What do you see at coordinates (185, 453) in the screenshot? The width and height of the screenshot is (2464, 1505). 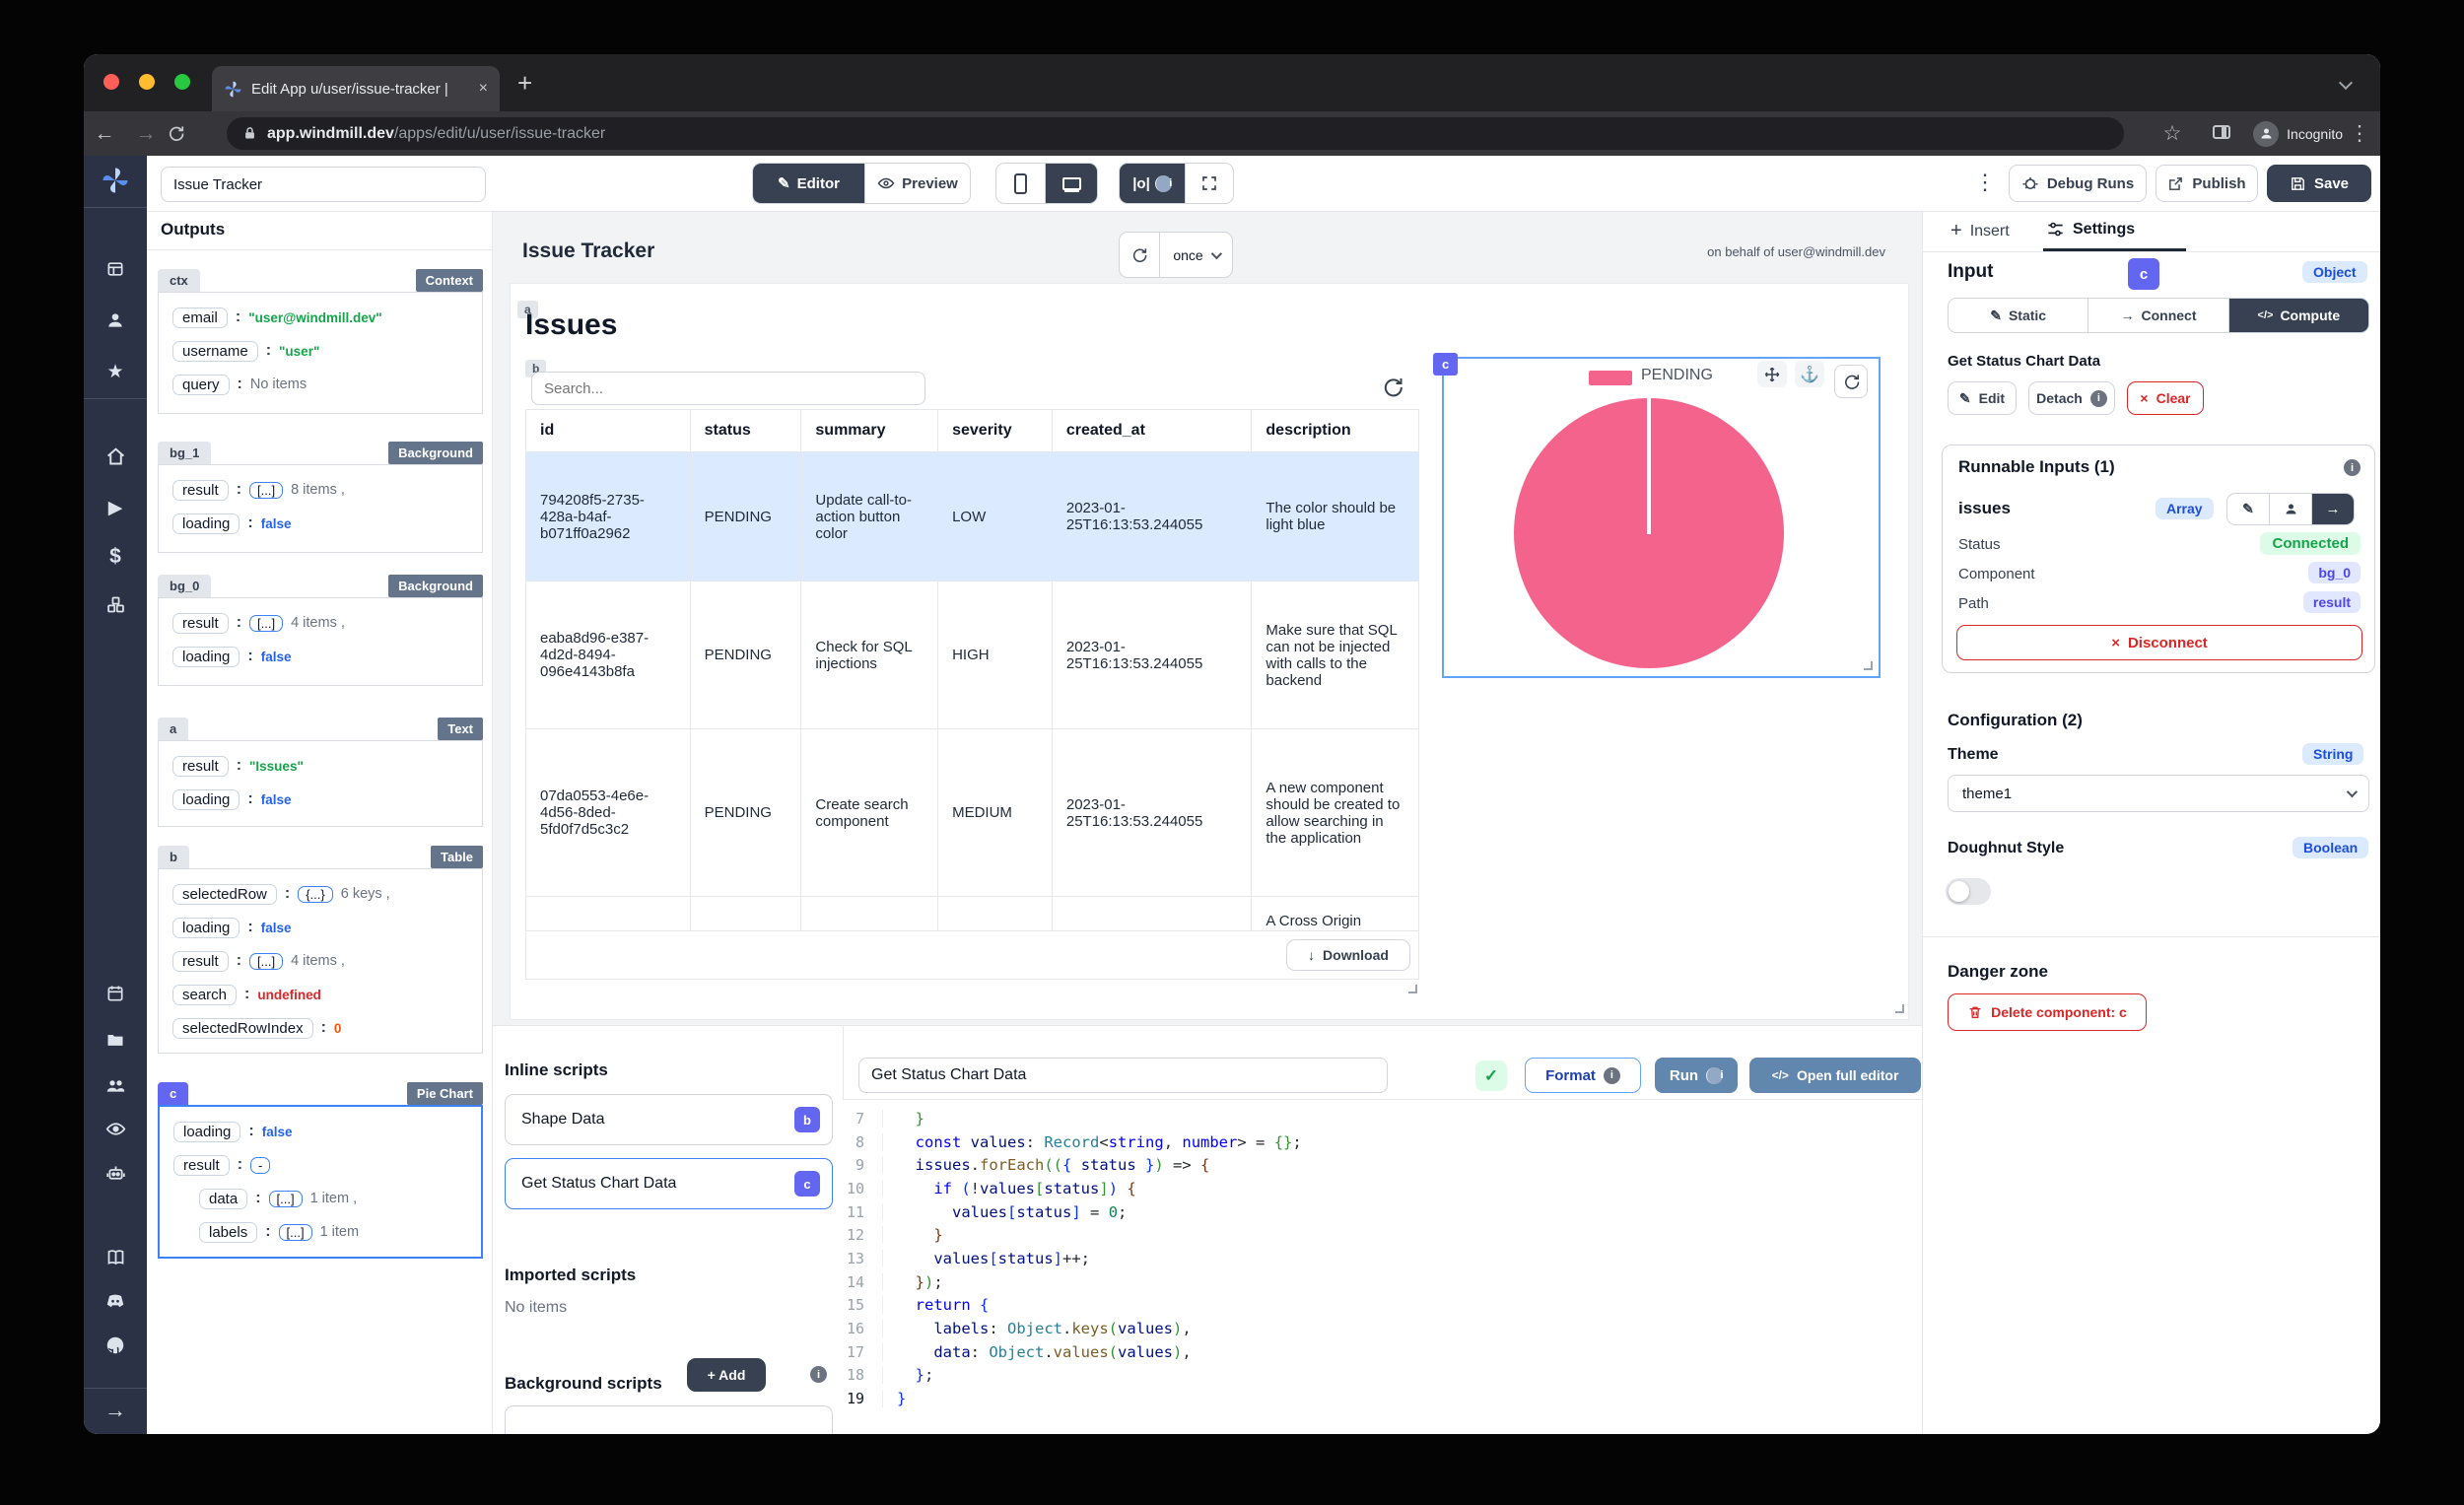 I see `output-id-tab: bg_1` at bounding box center [185, 453].